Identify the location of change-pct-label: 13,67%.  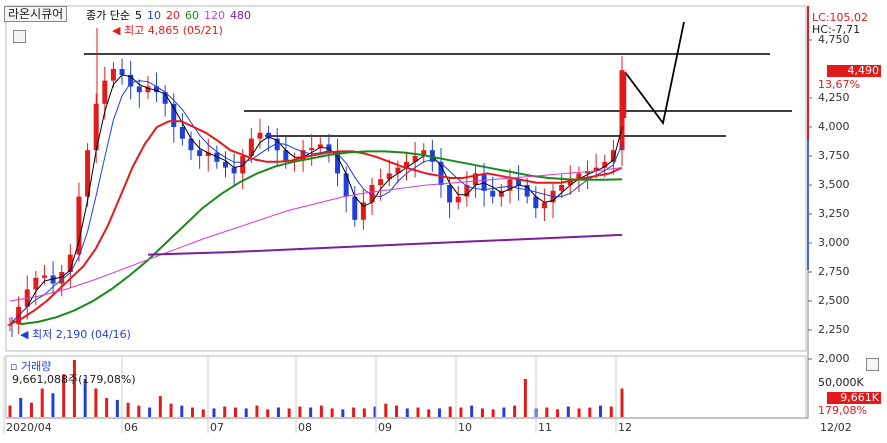
(839, 84).